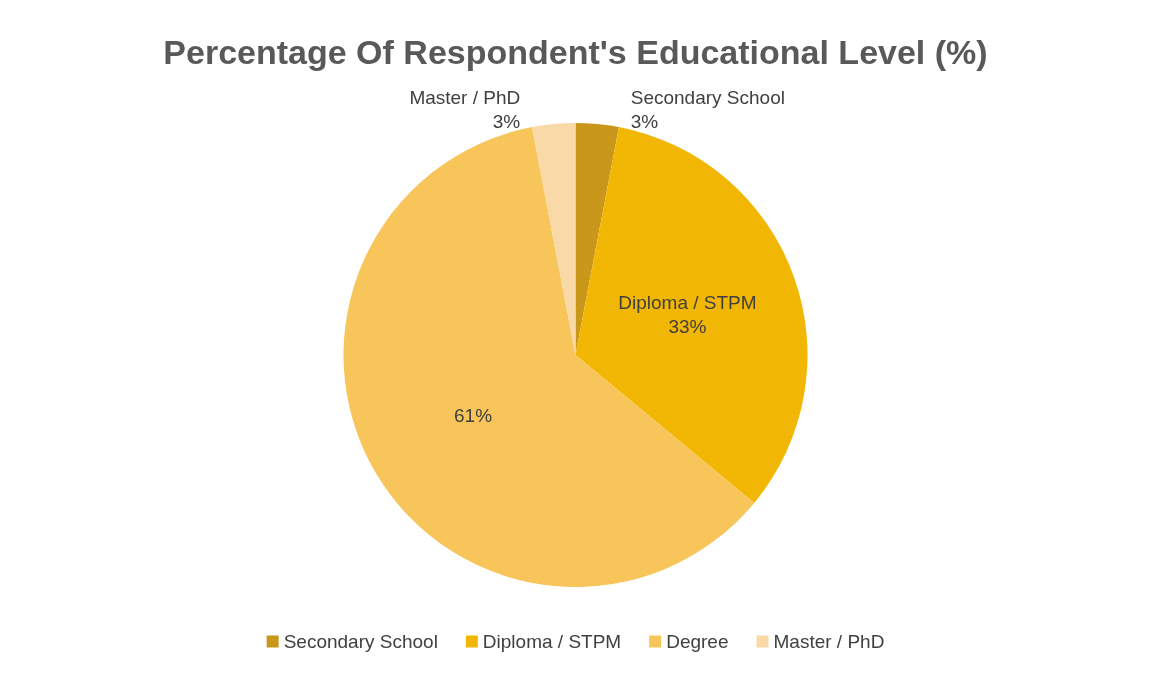 Image resolution: width=1151 pixels, height=676 pixels. I want to click on chart-title: Percentage Of Respondent's Educational Level (%), so click(575, 52).